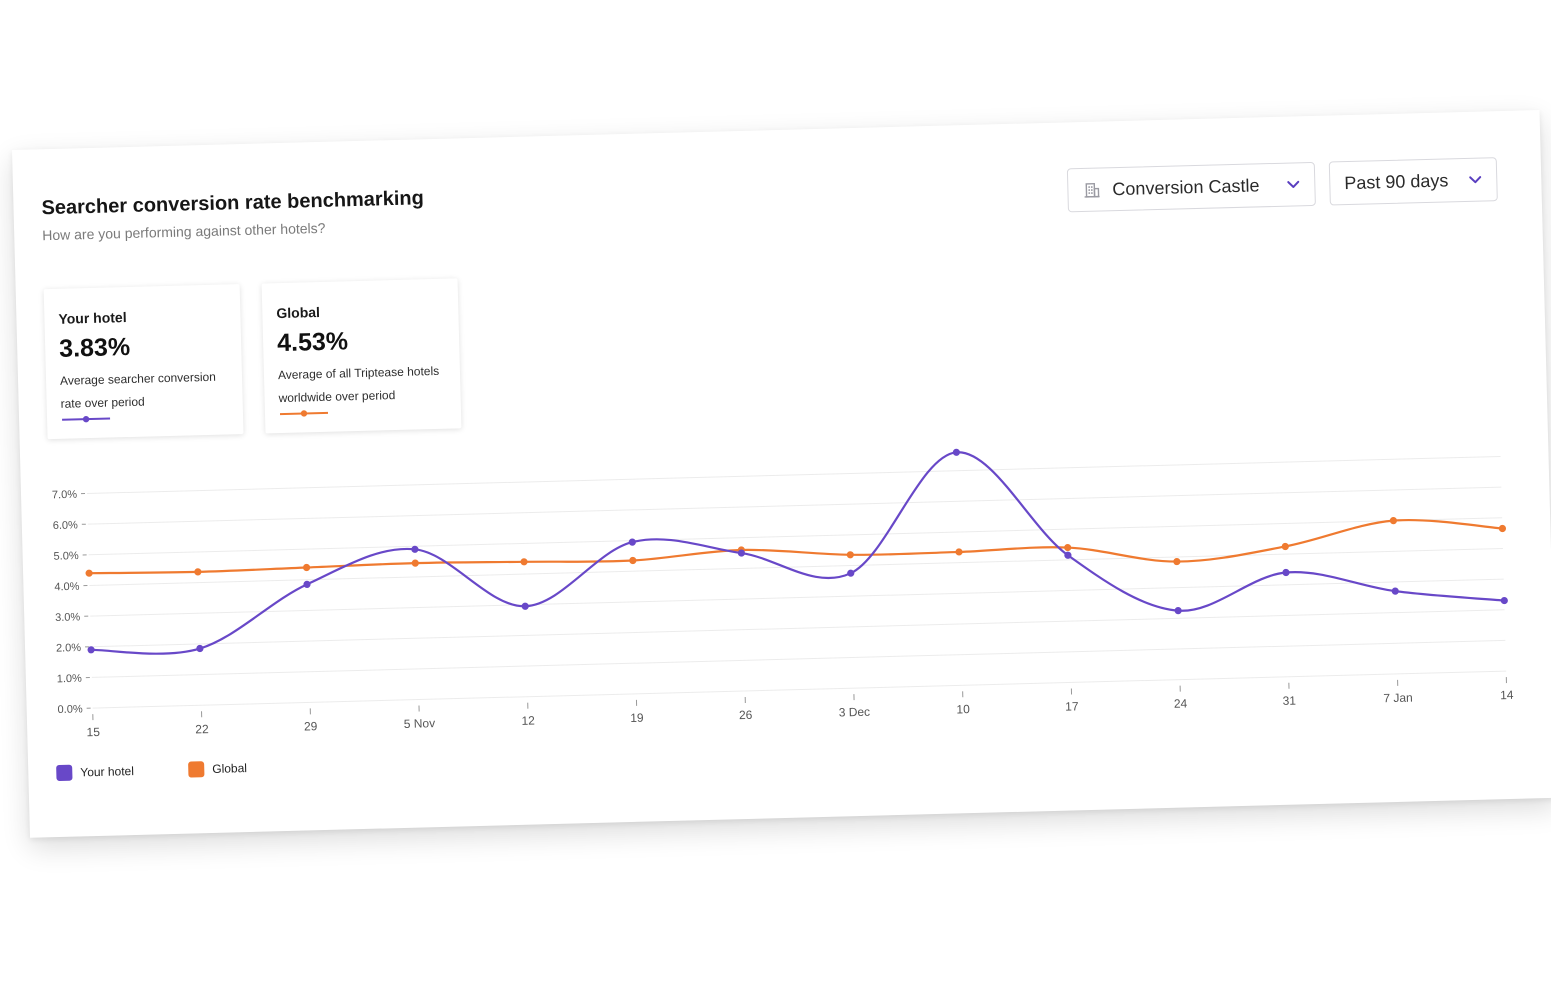 This screenshot has height=1000, width=1551. I want to click on your-hotel-line-swatch-icon, so click(86, 419).